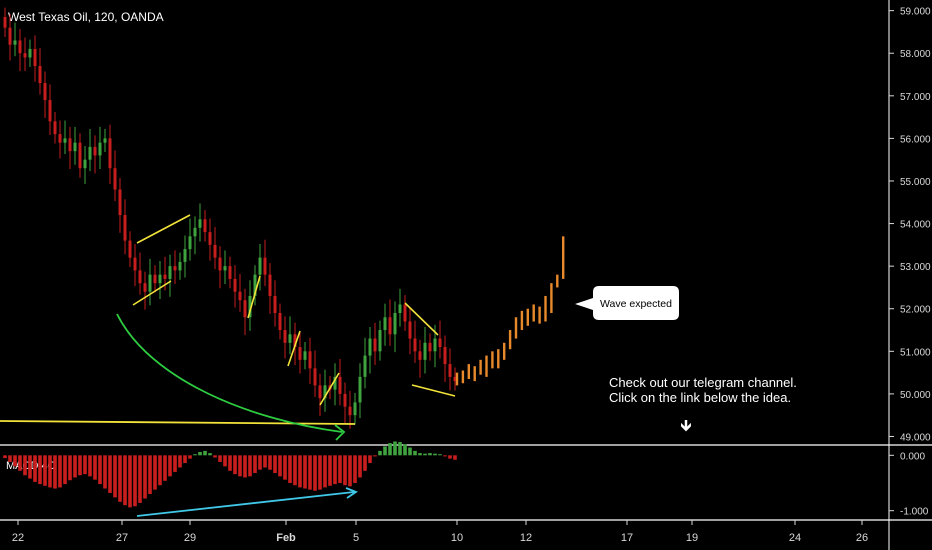 The width and height of the screenshot is (932, 550). What do you see at coordinates (700, 397) in the screenshot?
I see `telegram-note-line-2: Click on the link below the idea.` at bounding box center [700, 397].